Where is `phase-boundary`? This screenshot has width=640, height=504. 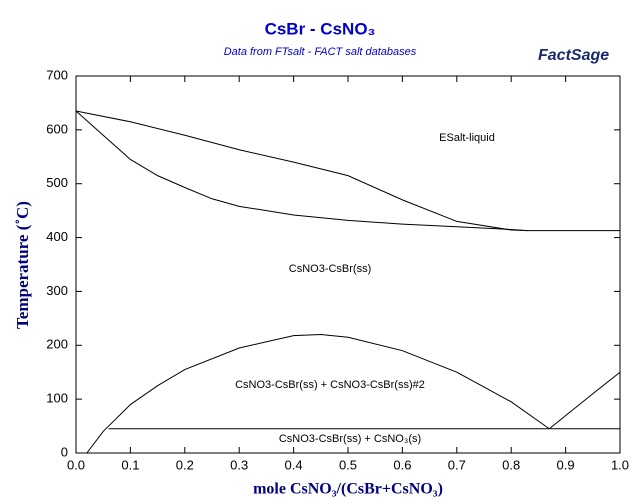 phase-boundary is located at coordinates (584, 400).